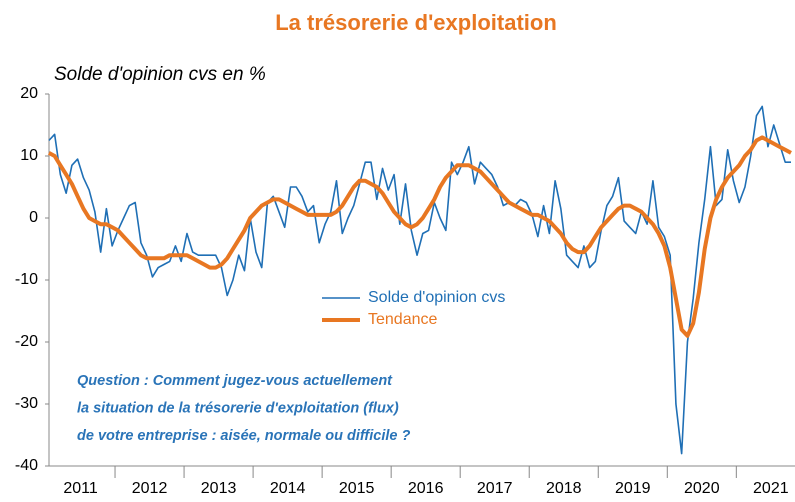 This screenshot has height=502, width=795. What do you see at coordinates (288, 488) in the screenshot?
I see `x-tick-label: 2014` at bounding box center [288, 488].